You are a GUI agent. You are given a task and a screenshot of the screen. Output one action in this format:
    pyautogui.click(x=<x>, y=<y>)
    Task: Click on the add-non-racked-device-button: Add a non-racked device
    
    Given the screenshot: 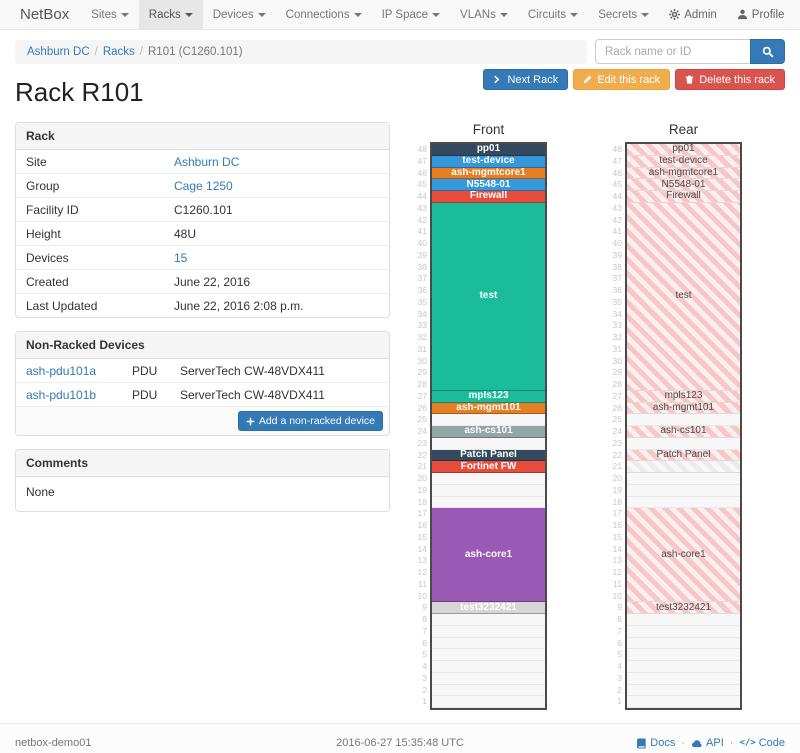 What is the action you would take?
    pyautogui.click(x=310, y=421)
    